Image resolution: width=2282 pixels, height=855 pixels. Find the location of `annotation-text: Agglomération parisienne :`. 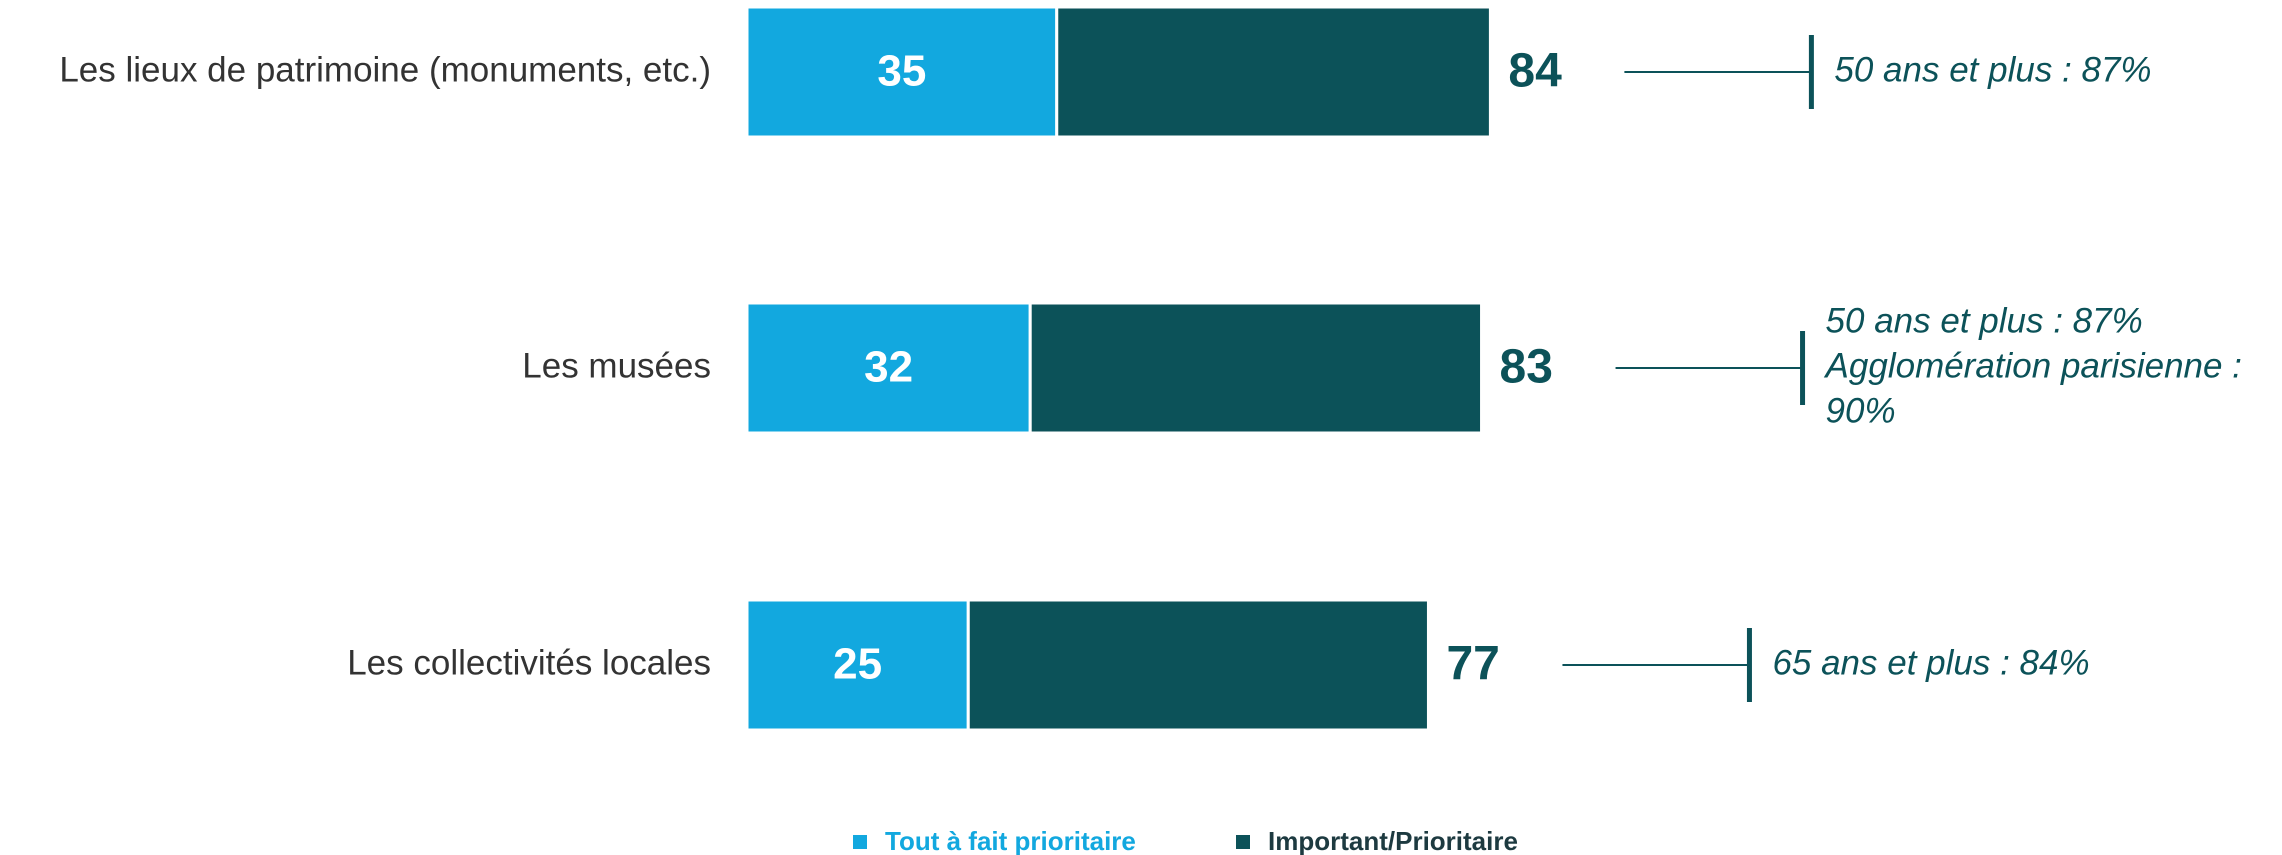

annotation-text: Agglomération parisienne : is located at coordinates (2033, 365).